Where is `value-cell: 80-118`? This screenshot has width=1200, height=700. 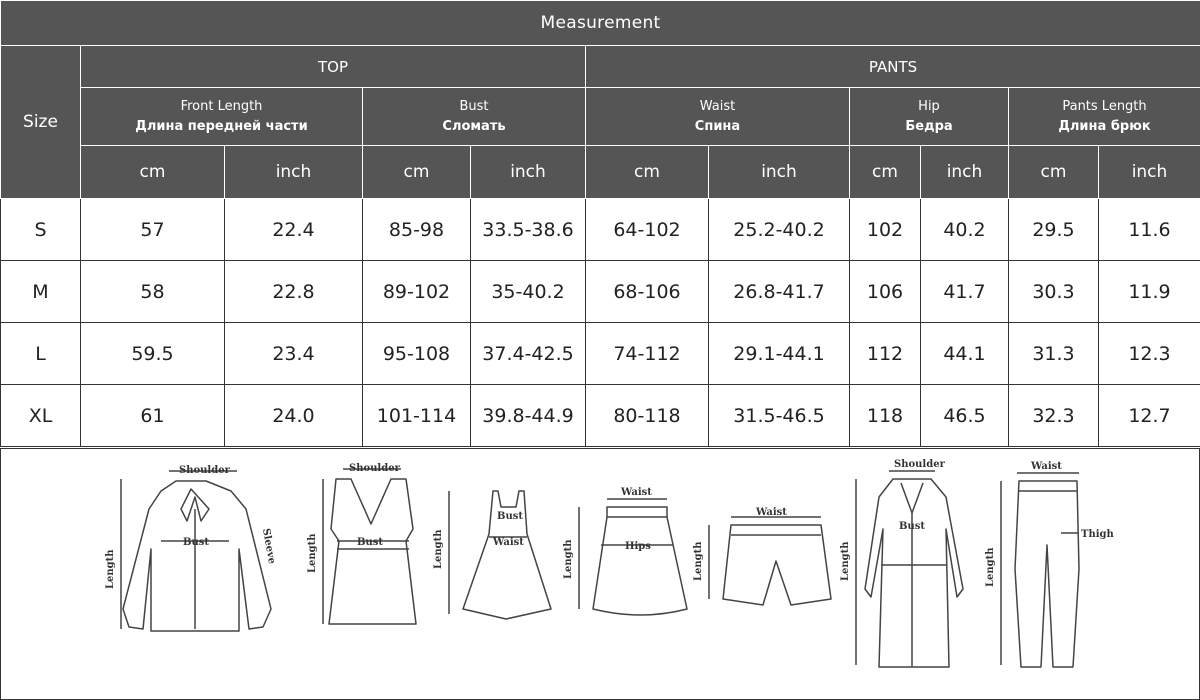 value-cell: 80-118 is located at coordinates (647, 415).